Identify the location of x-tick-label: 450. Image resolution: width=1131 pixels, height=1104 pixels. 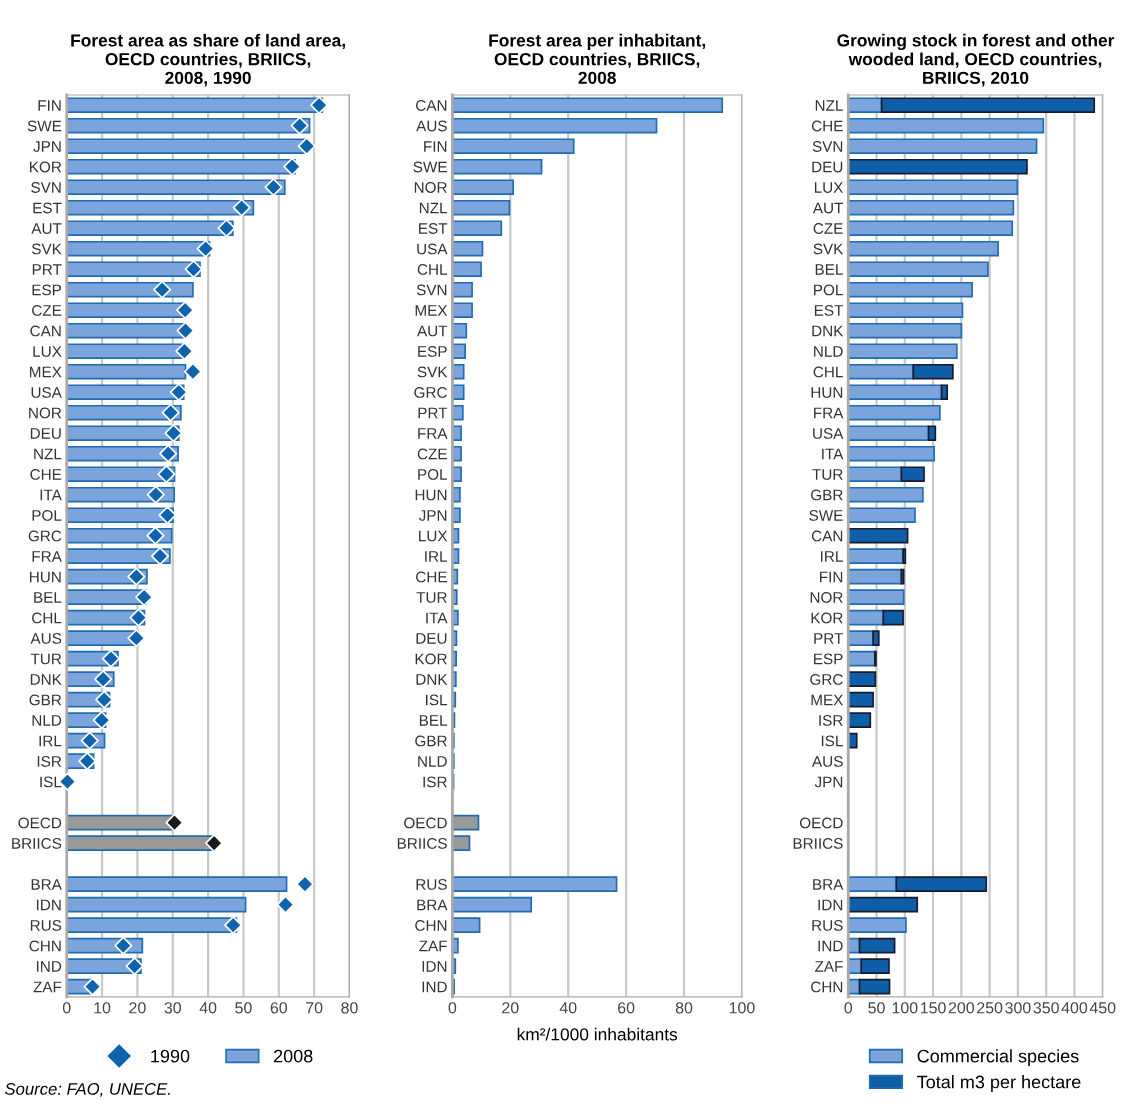
(1102, 1008).